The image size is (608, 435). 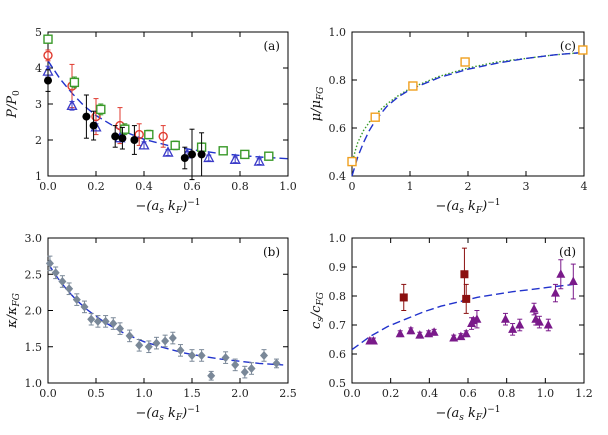 I want to click on y-tick-label: 1.5, so click(x=34, y=347).